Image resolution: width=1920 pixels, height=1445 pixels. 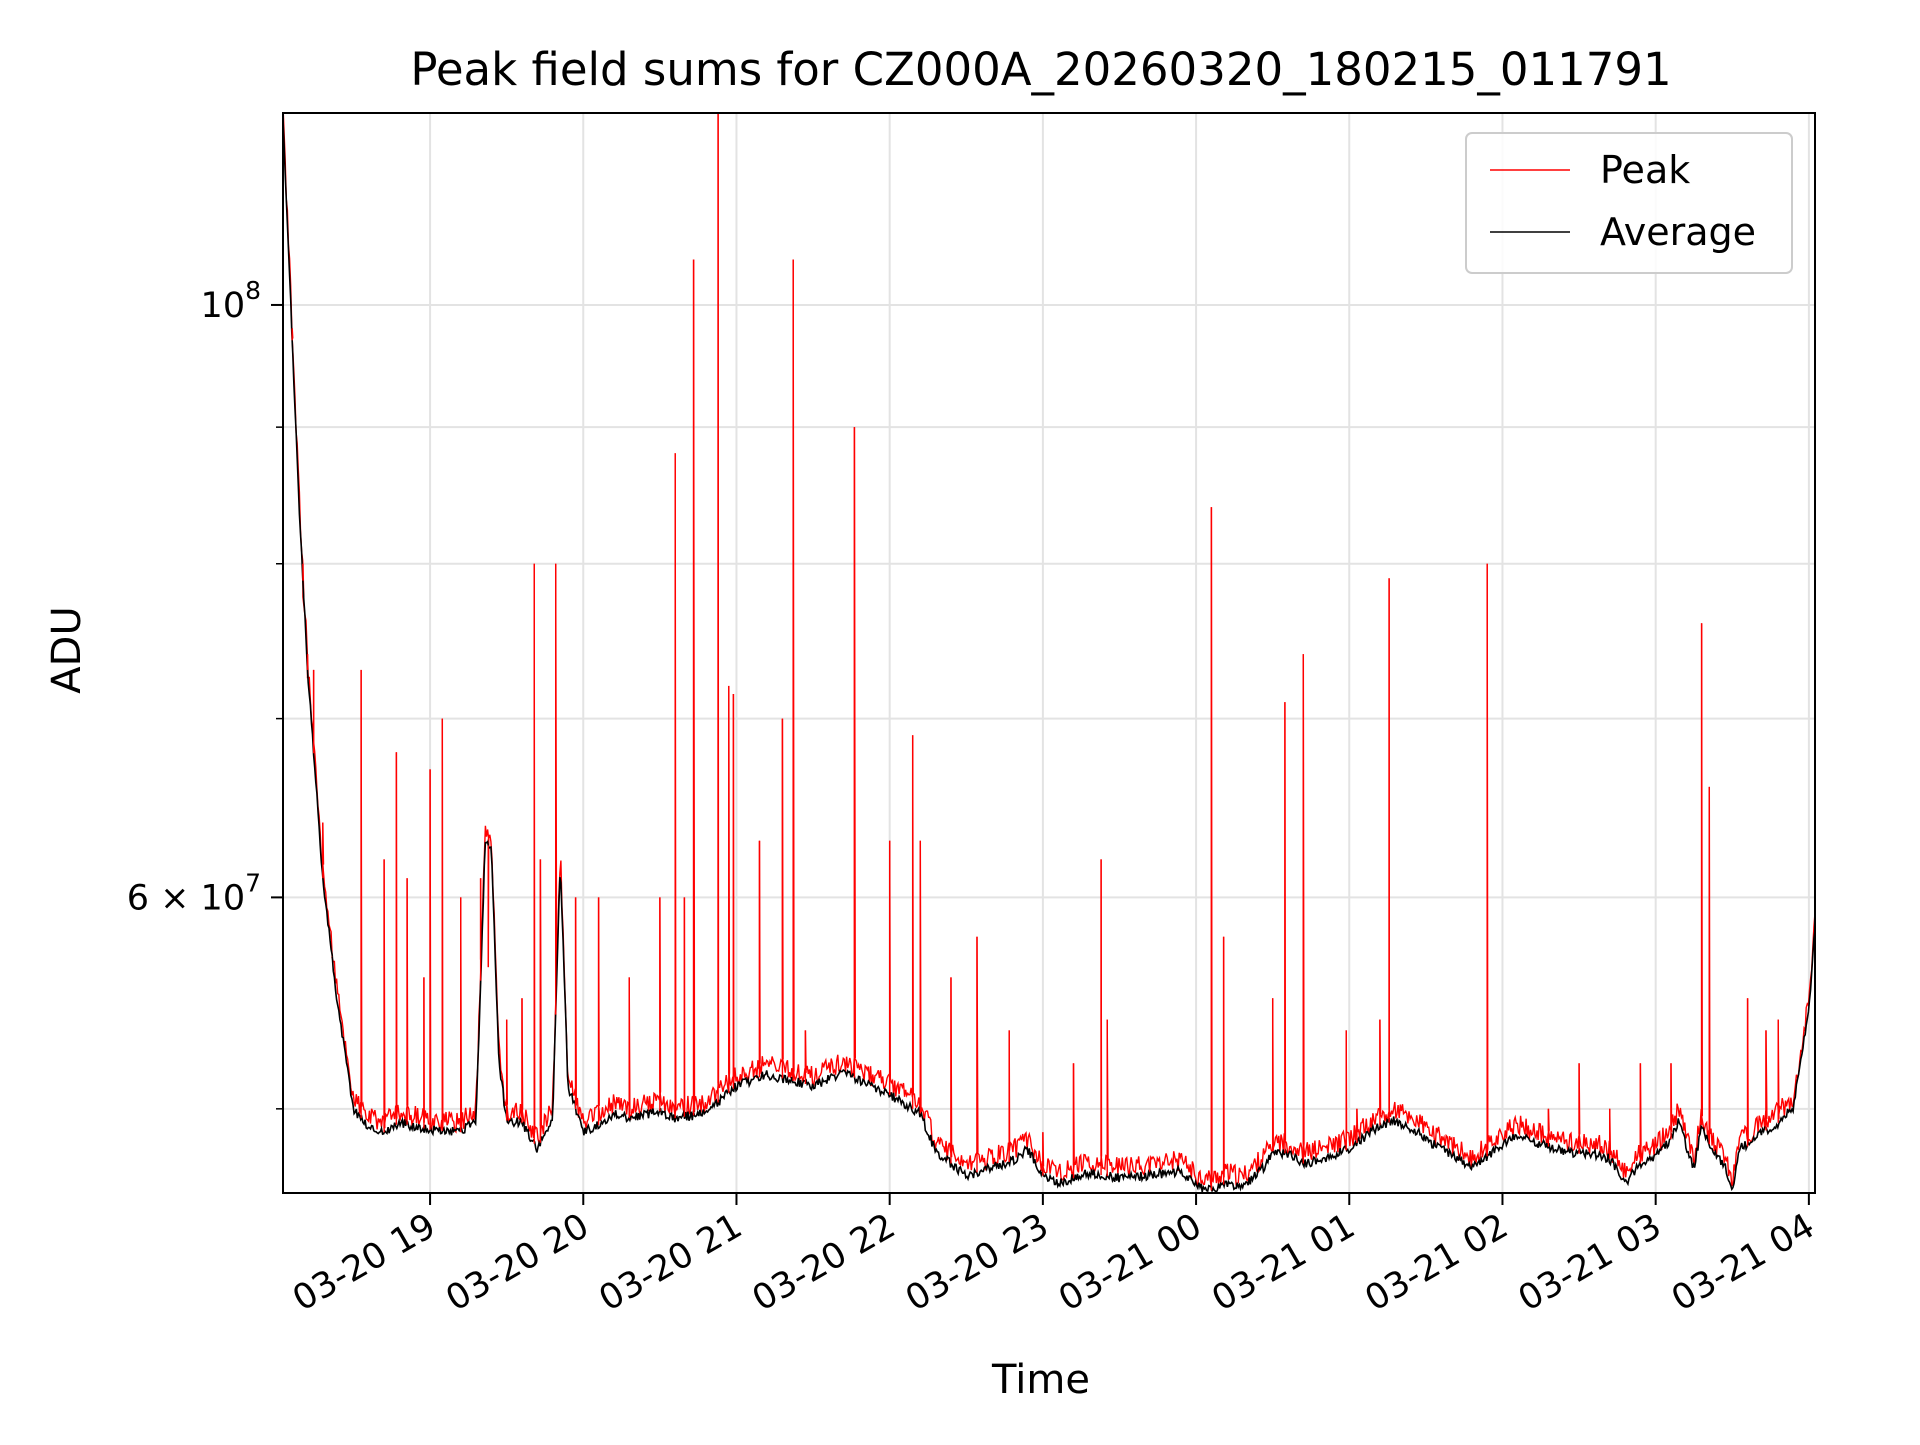 What do you see at coordinates (1678, 232) in the screenshot?
I see `legend-label-average: Average` at bounding box center [1678, 232].